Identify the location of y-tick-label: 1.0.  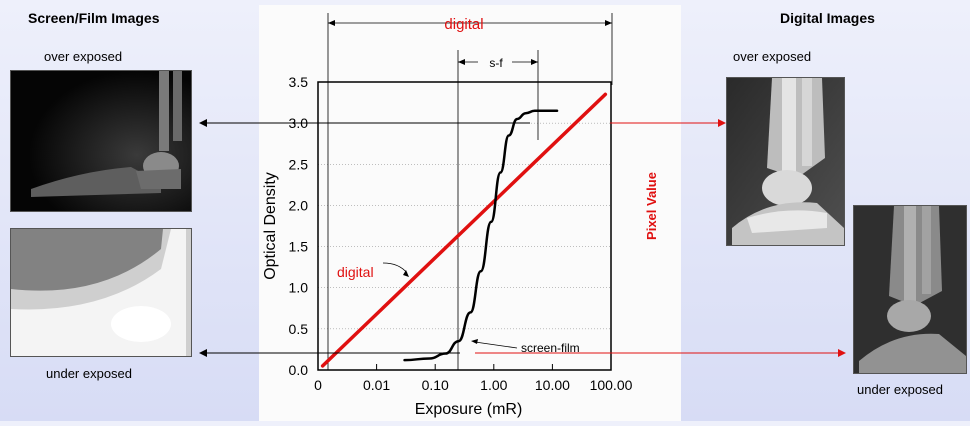
(299, 288).